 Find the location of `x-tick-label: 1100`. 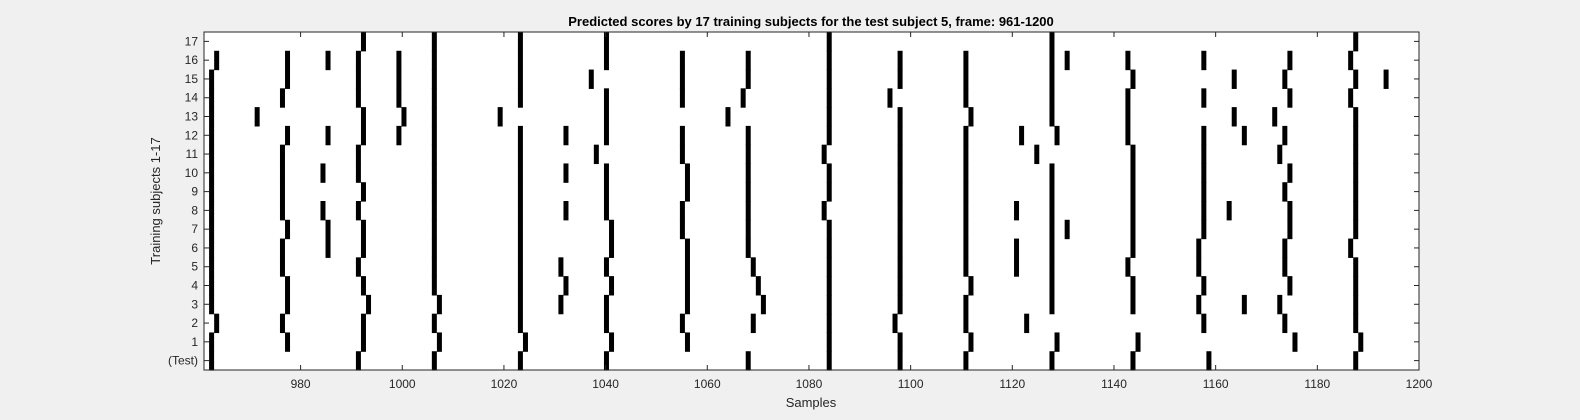

x-tick-label: 1100 is located at coordinates (911, 384).